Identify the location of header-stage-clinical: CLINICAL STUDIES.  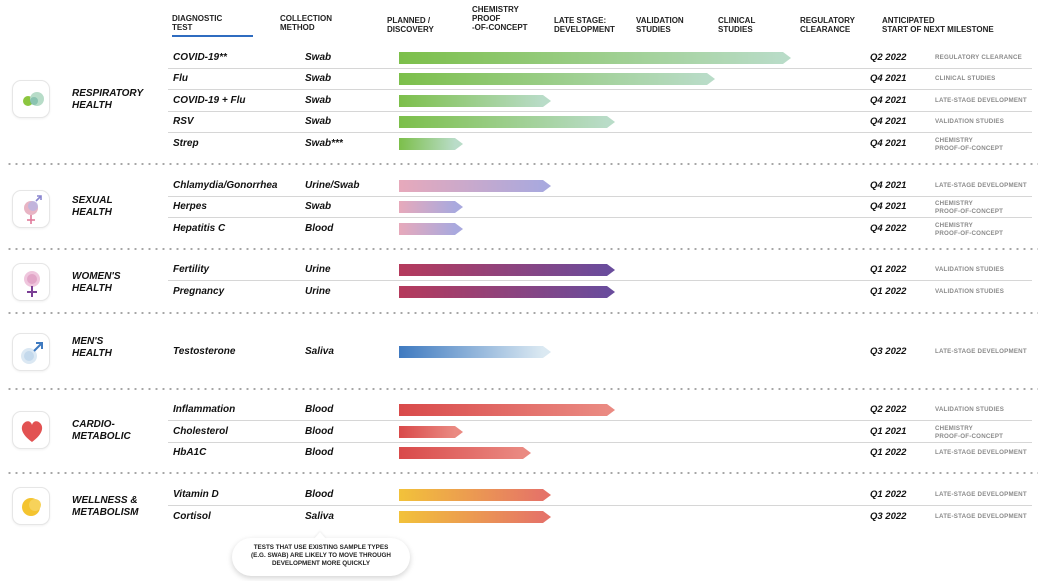
(737, 25).